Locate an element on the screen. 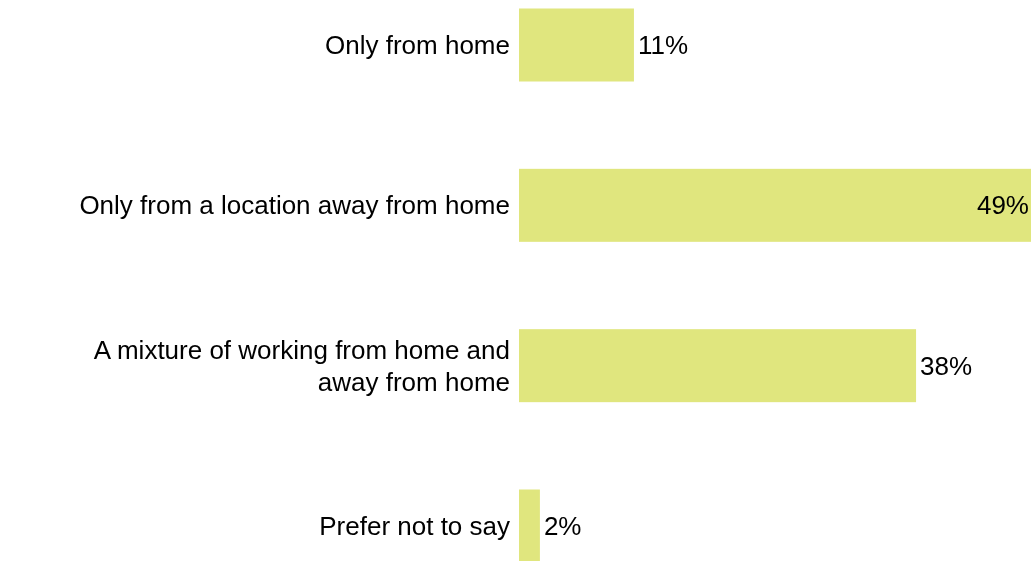 The width and height of the screenshot is (1033, 561). data-label: 38% is located at coordinates (946, 365).